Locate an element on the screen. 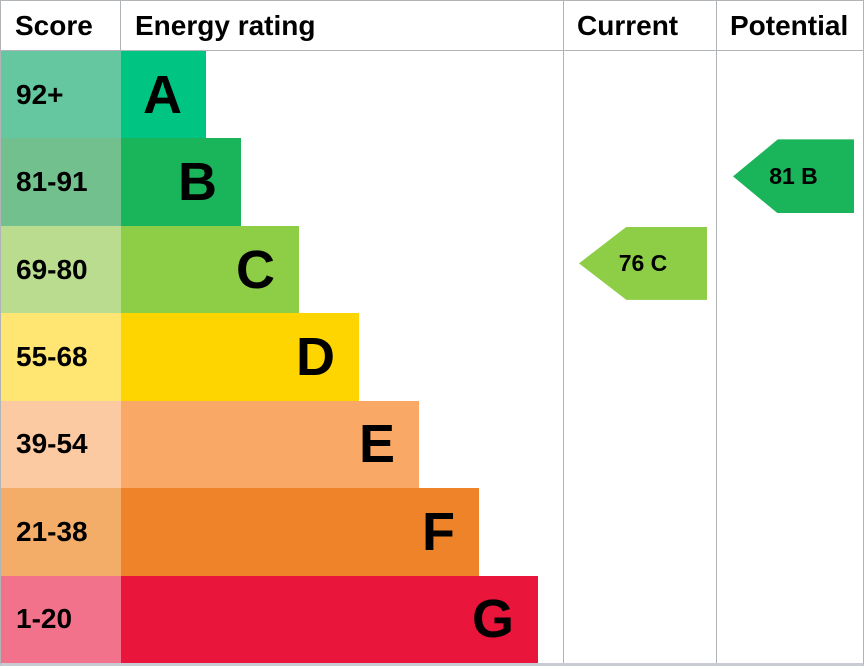  energy-rating-column-header: Energy rating is located at coordinates (225, 25).